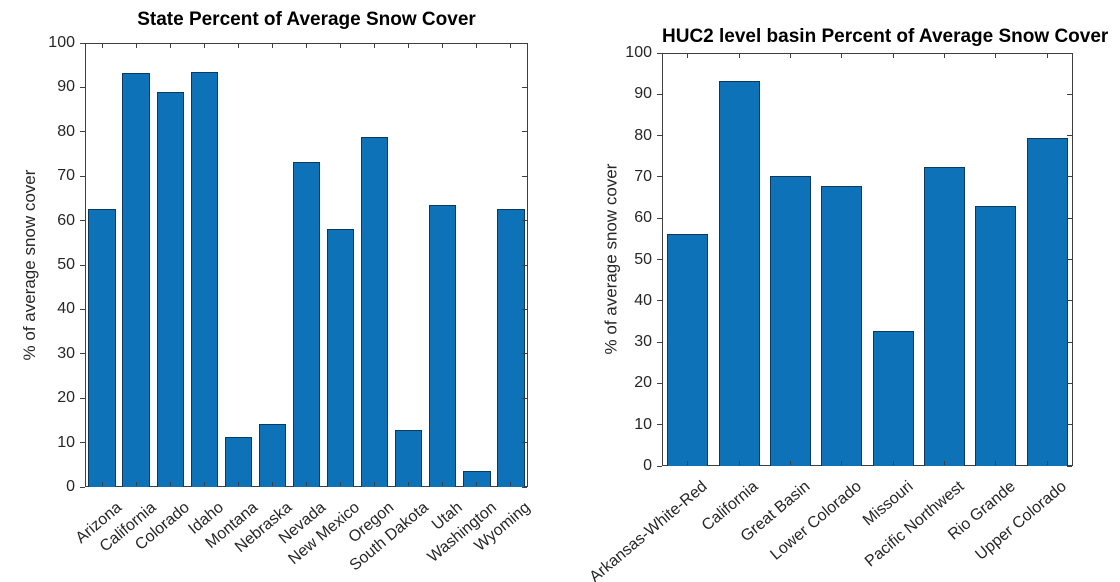  Describe the element at coordinates (375, 311) in the screenshot. I see `bar-oregon` at that location.